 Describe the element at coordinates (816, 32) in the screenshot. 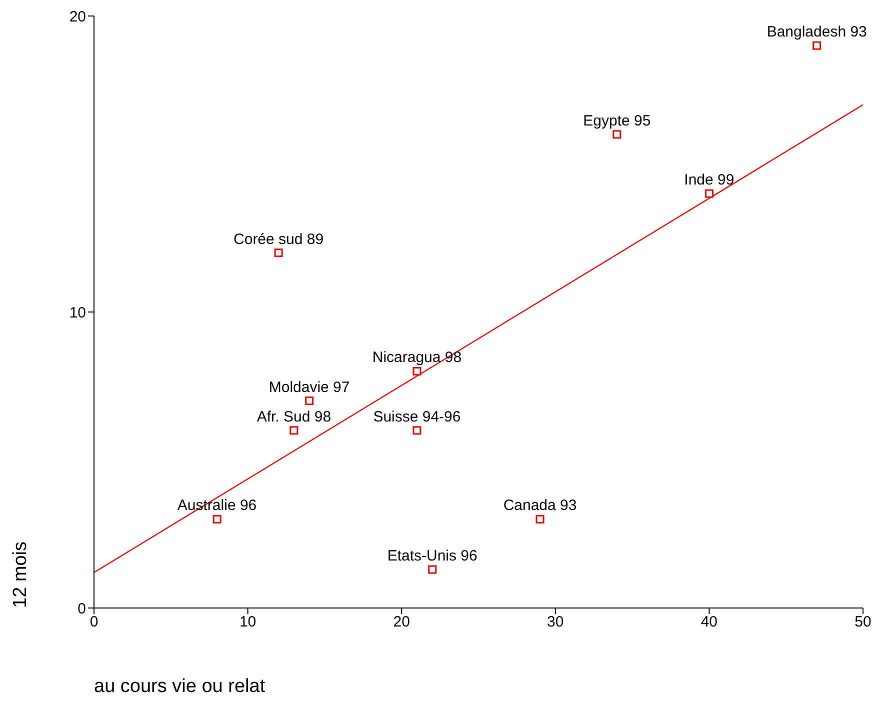

I see `annotation: Bangladesh 93` at that location.